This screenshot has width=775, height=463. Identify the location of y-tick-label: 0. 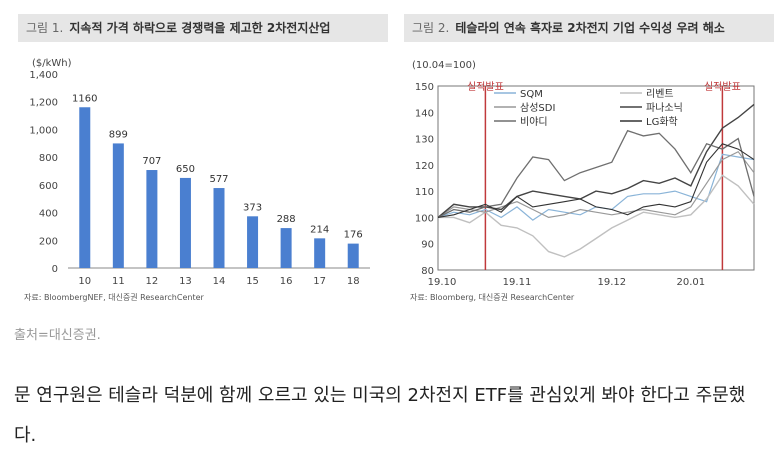
(55, 269).